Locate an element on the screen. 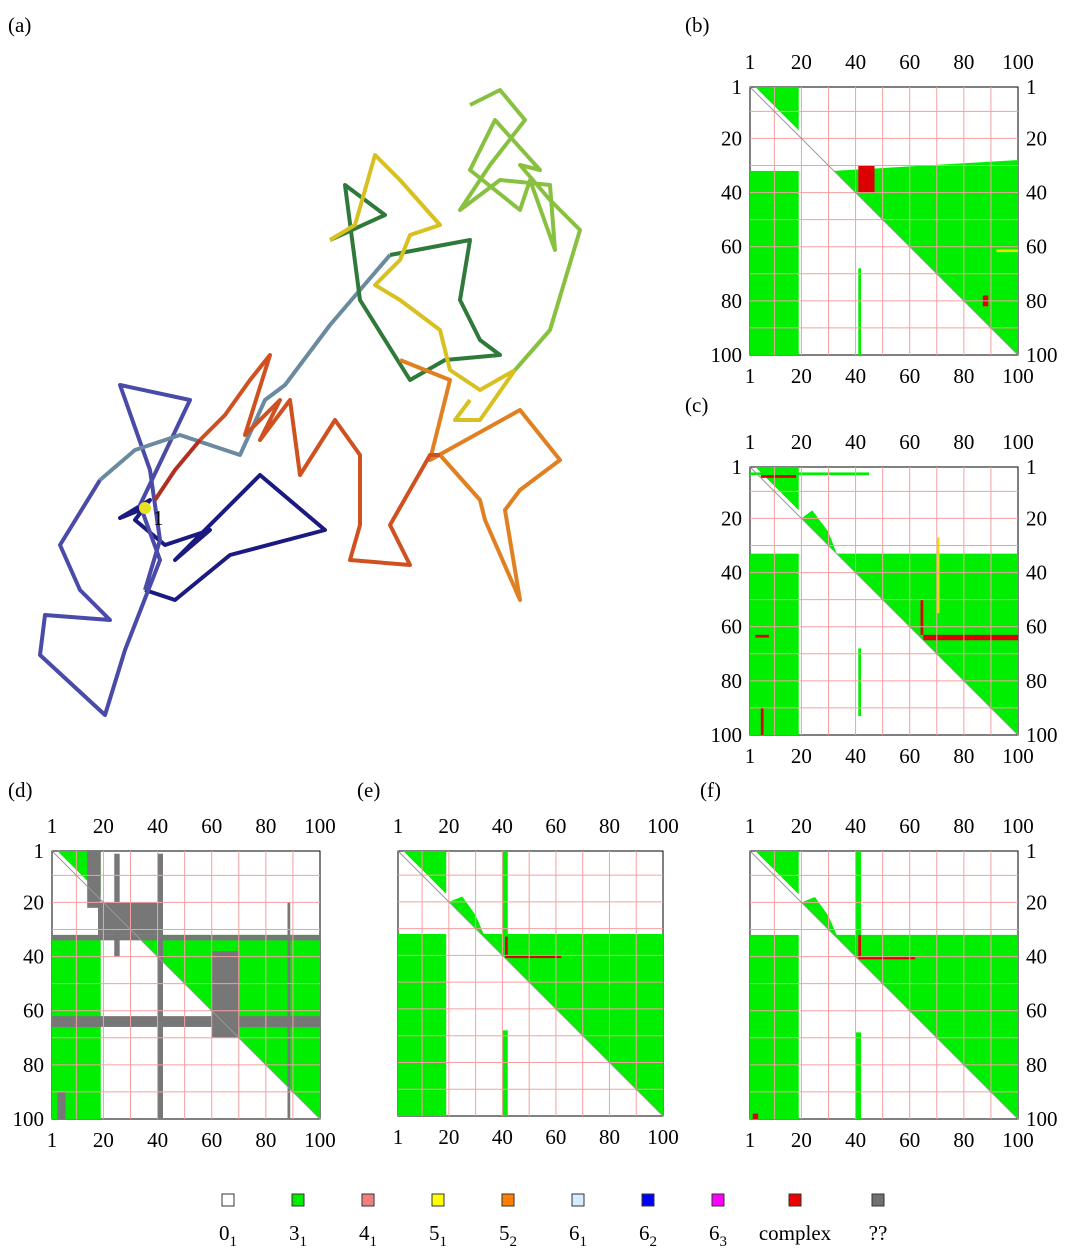  legend-label: 63 is located at coordinates (718, 1235).